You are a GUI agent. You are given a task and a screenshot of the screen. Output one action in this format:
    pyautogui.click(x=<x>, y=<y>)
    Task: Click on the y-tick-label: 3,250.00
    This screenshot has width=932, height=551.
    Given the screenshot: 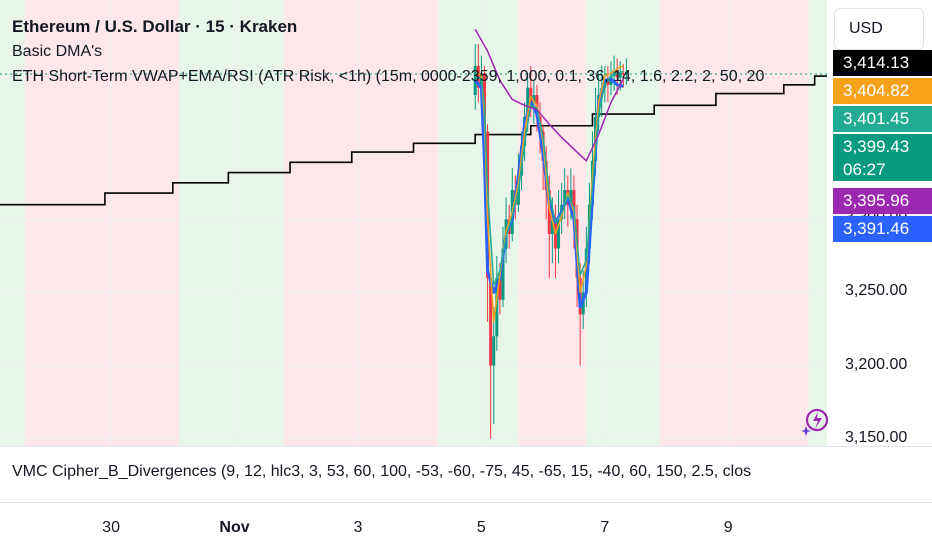 What is the action you would take?
    pyautogui.click(x=876, y=291)
    